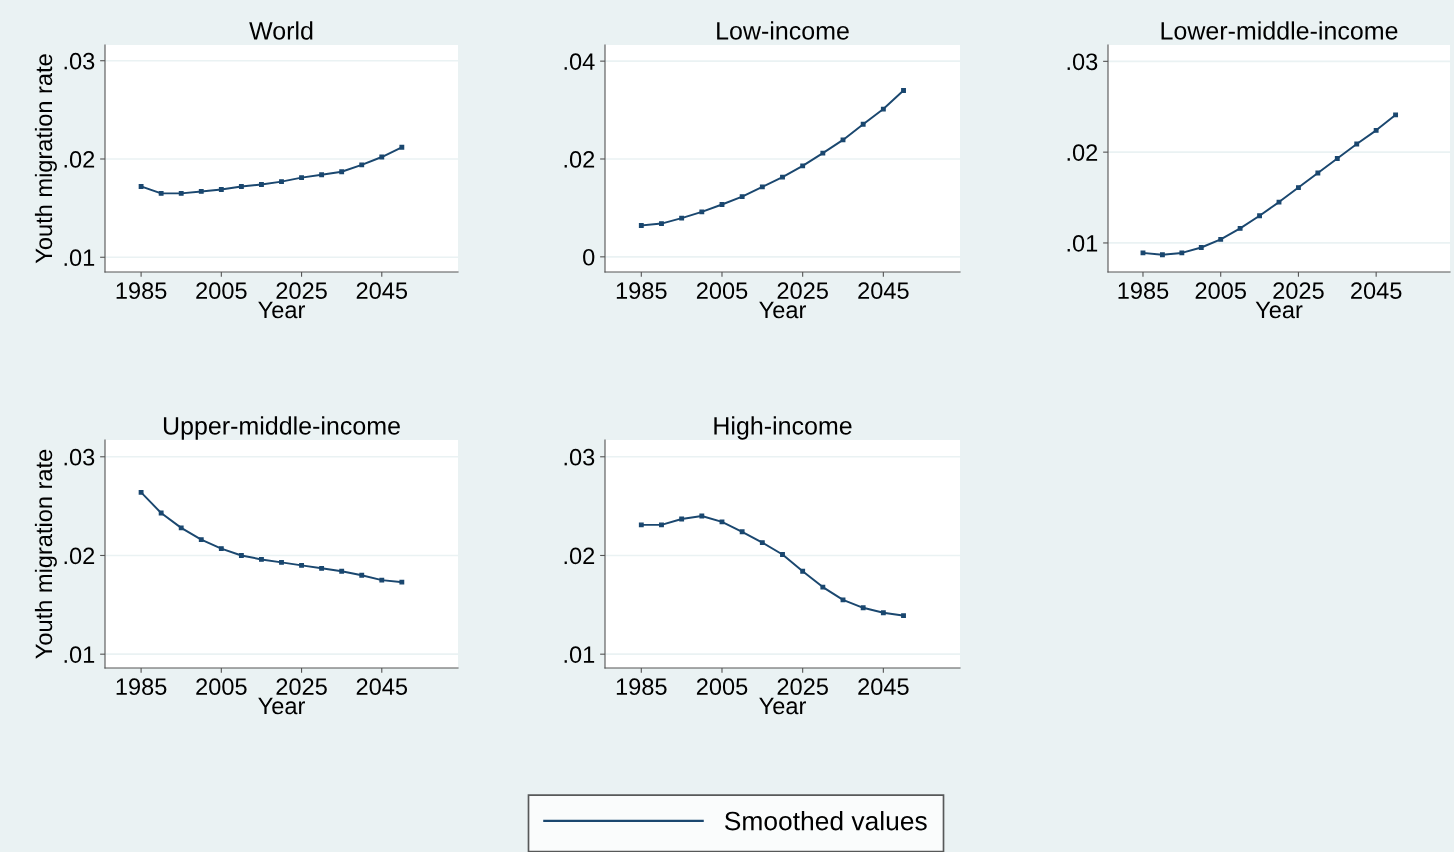 The width and height of the screenshot is (1454, 852). Describe the element at coordinates (281, 30) in the screenshot. I see `chart-title: World` at that location.